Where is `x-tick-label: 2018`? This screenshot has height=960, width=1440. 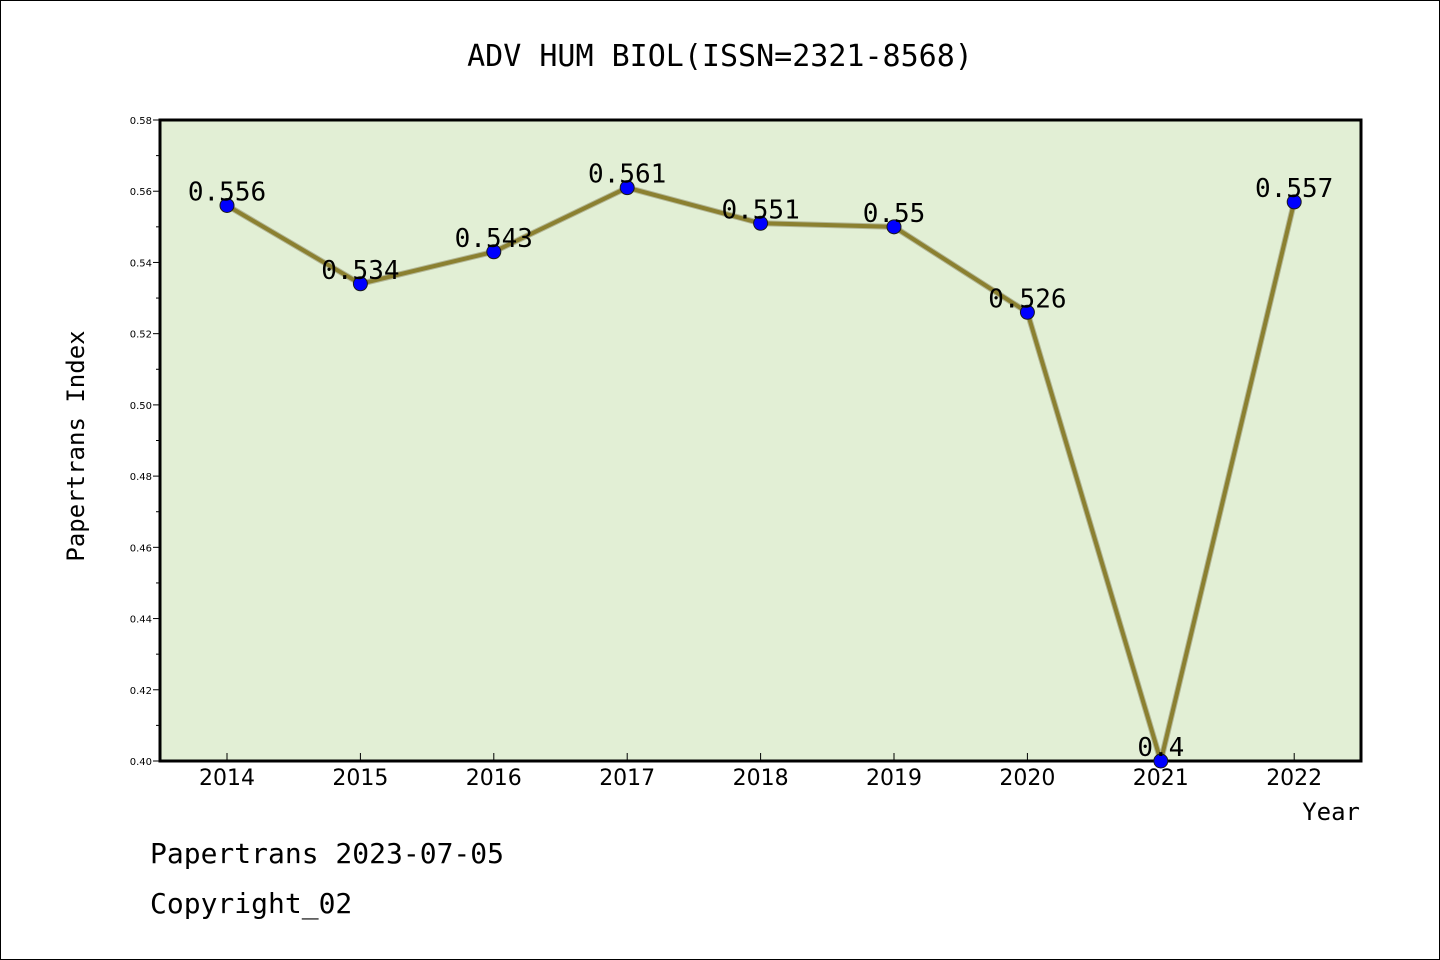 x-tick-label: 2018 is located at coordinates (761, 778).